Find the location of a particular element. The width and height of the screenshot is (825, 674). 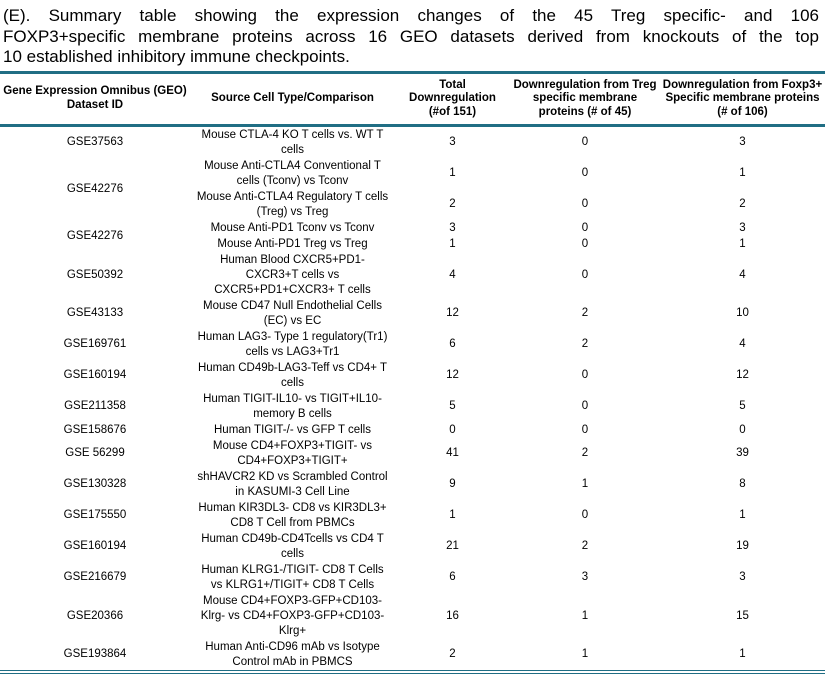

column-header-source-cell-type: Source Cell Type/Comparison is located at coordinates (292, 99).